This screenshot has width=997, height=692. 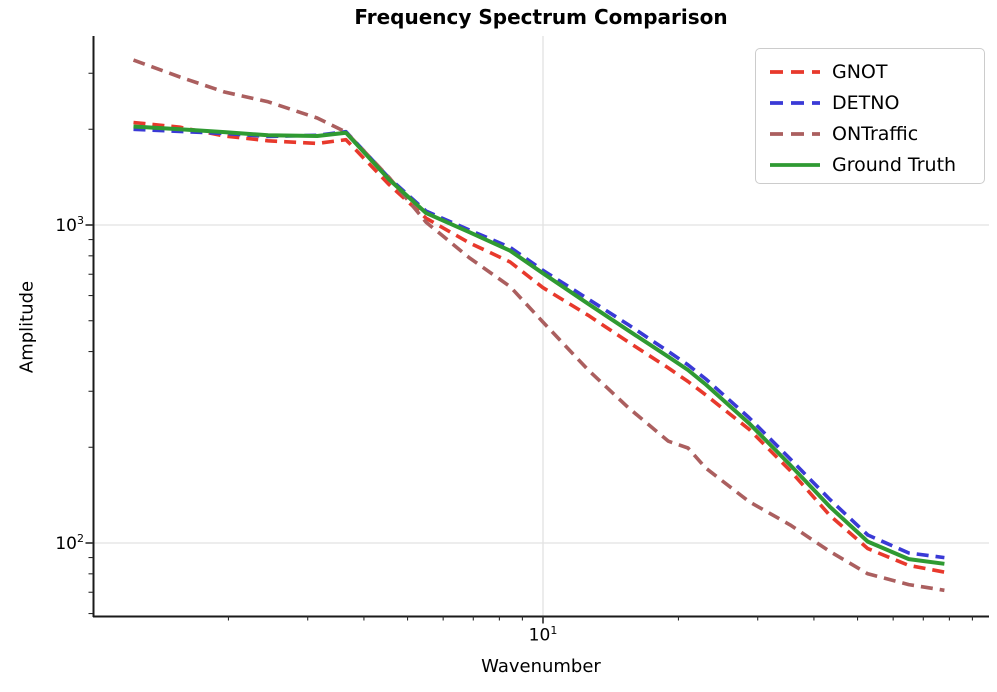 I want to click on legend-label: ONTraffic, so click(x=875, y=133).